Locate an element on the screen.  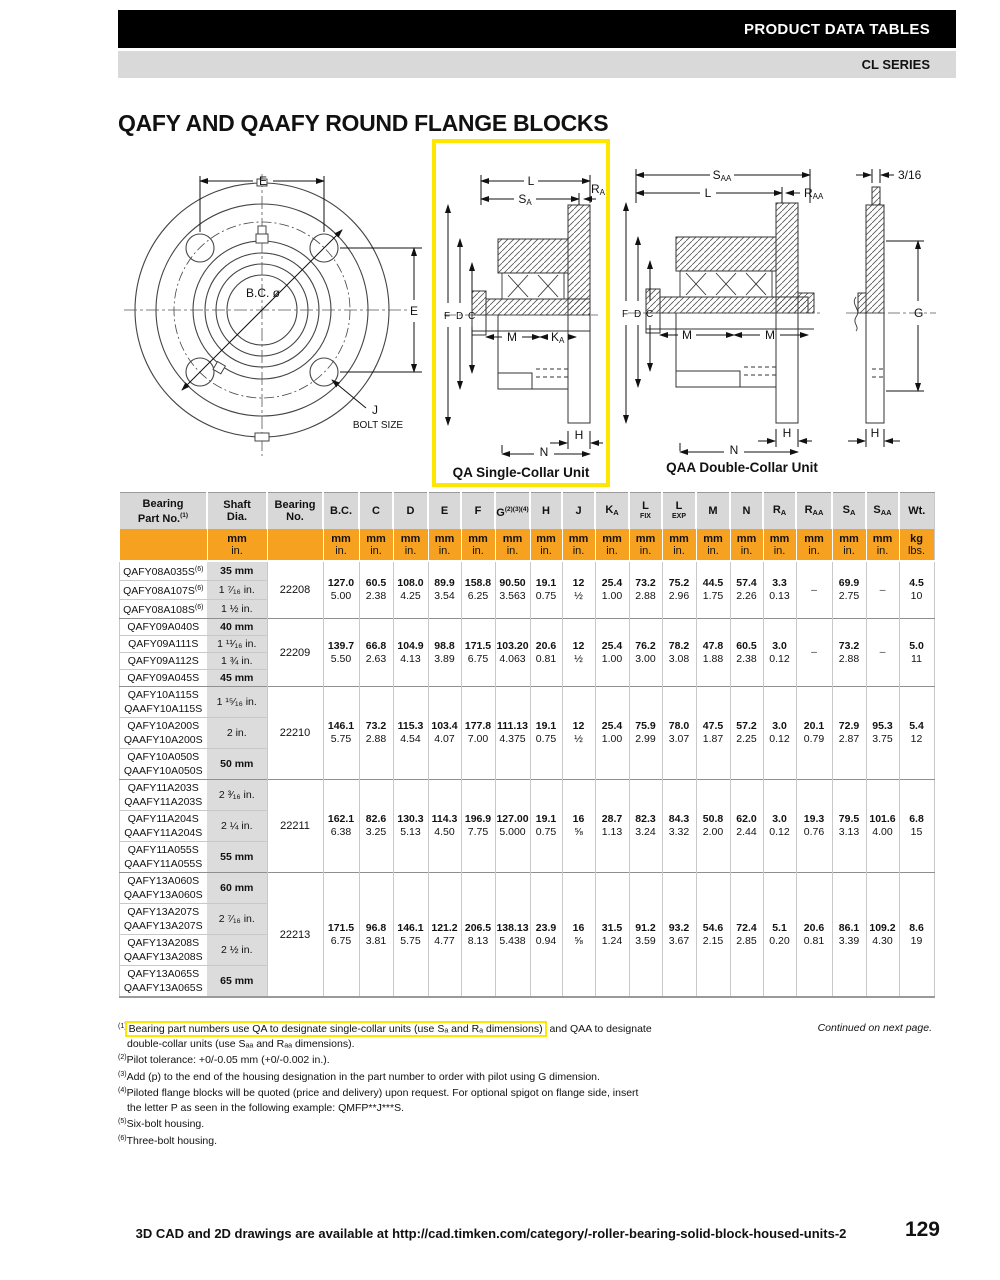
section-hatched is located at coordinates (531, 260).